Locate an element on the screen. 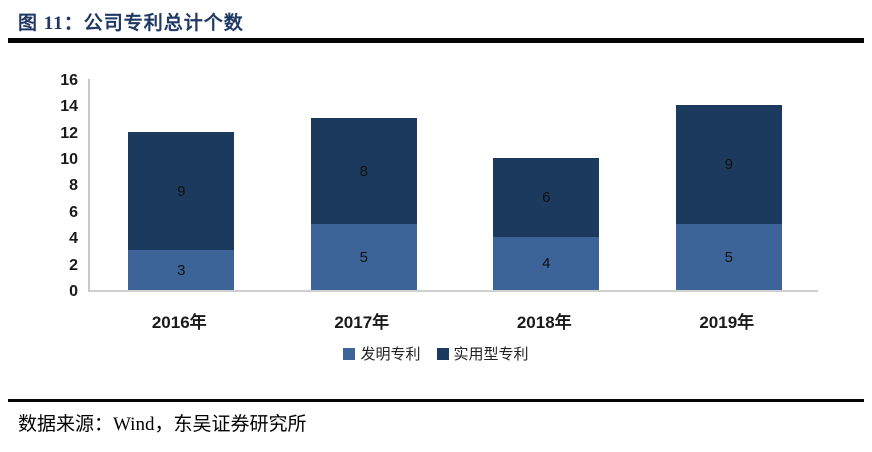 The width and height of the screenshot is (872, 452). bar-value-label: 3 is located at coordinates (181, 270).